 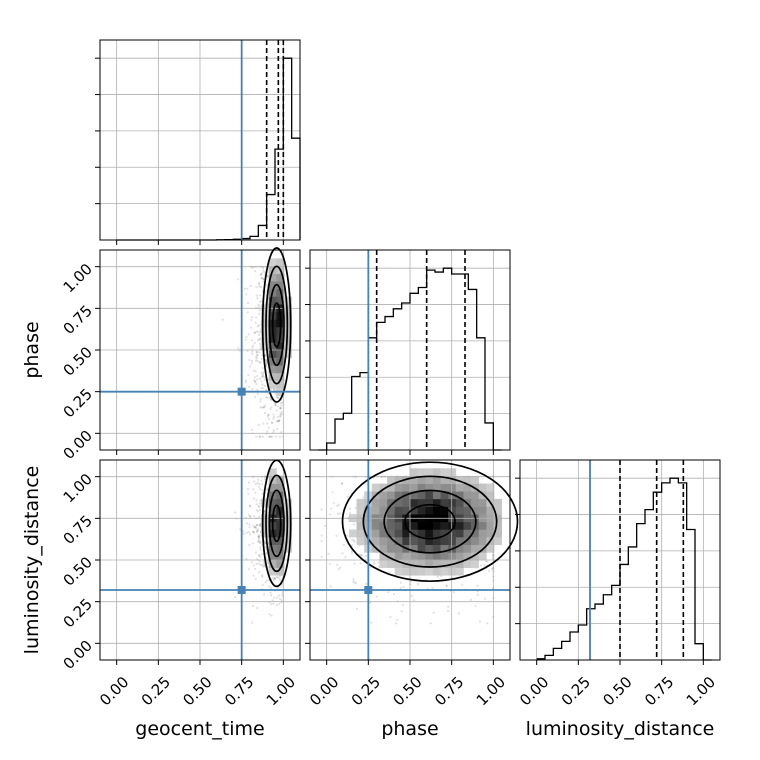 What do you see at coordinates (617, 691) in the screenshot?
I see `x-tick-label: 0.50` at bounding box center [617, 691].